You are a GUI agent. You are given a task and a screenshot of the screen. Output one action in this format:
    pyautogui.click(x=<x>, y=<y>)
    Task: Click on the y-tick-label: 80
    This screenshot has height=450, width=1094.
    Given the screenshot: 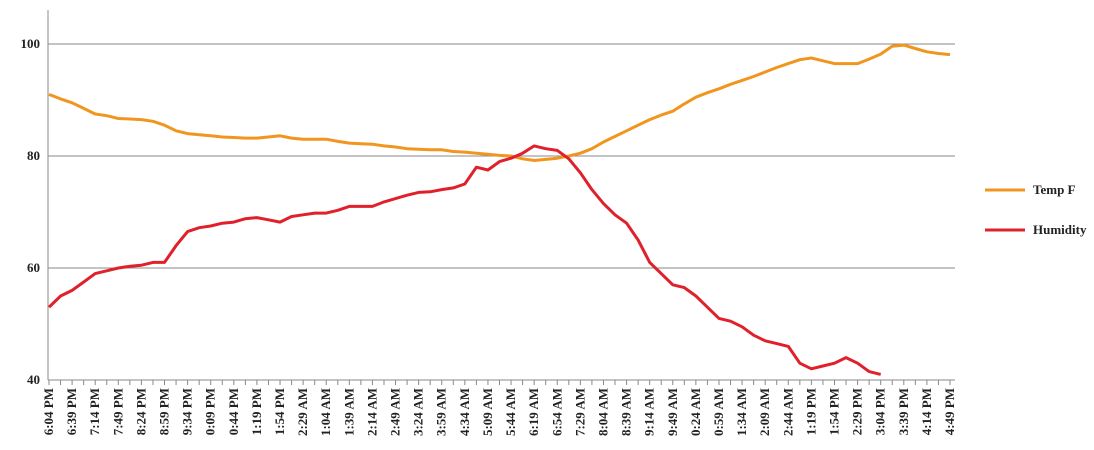 What is the action you would take?
    pyautogui.click(x=33, y=155)
    